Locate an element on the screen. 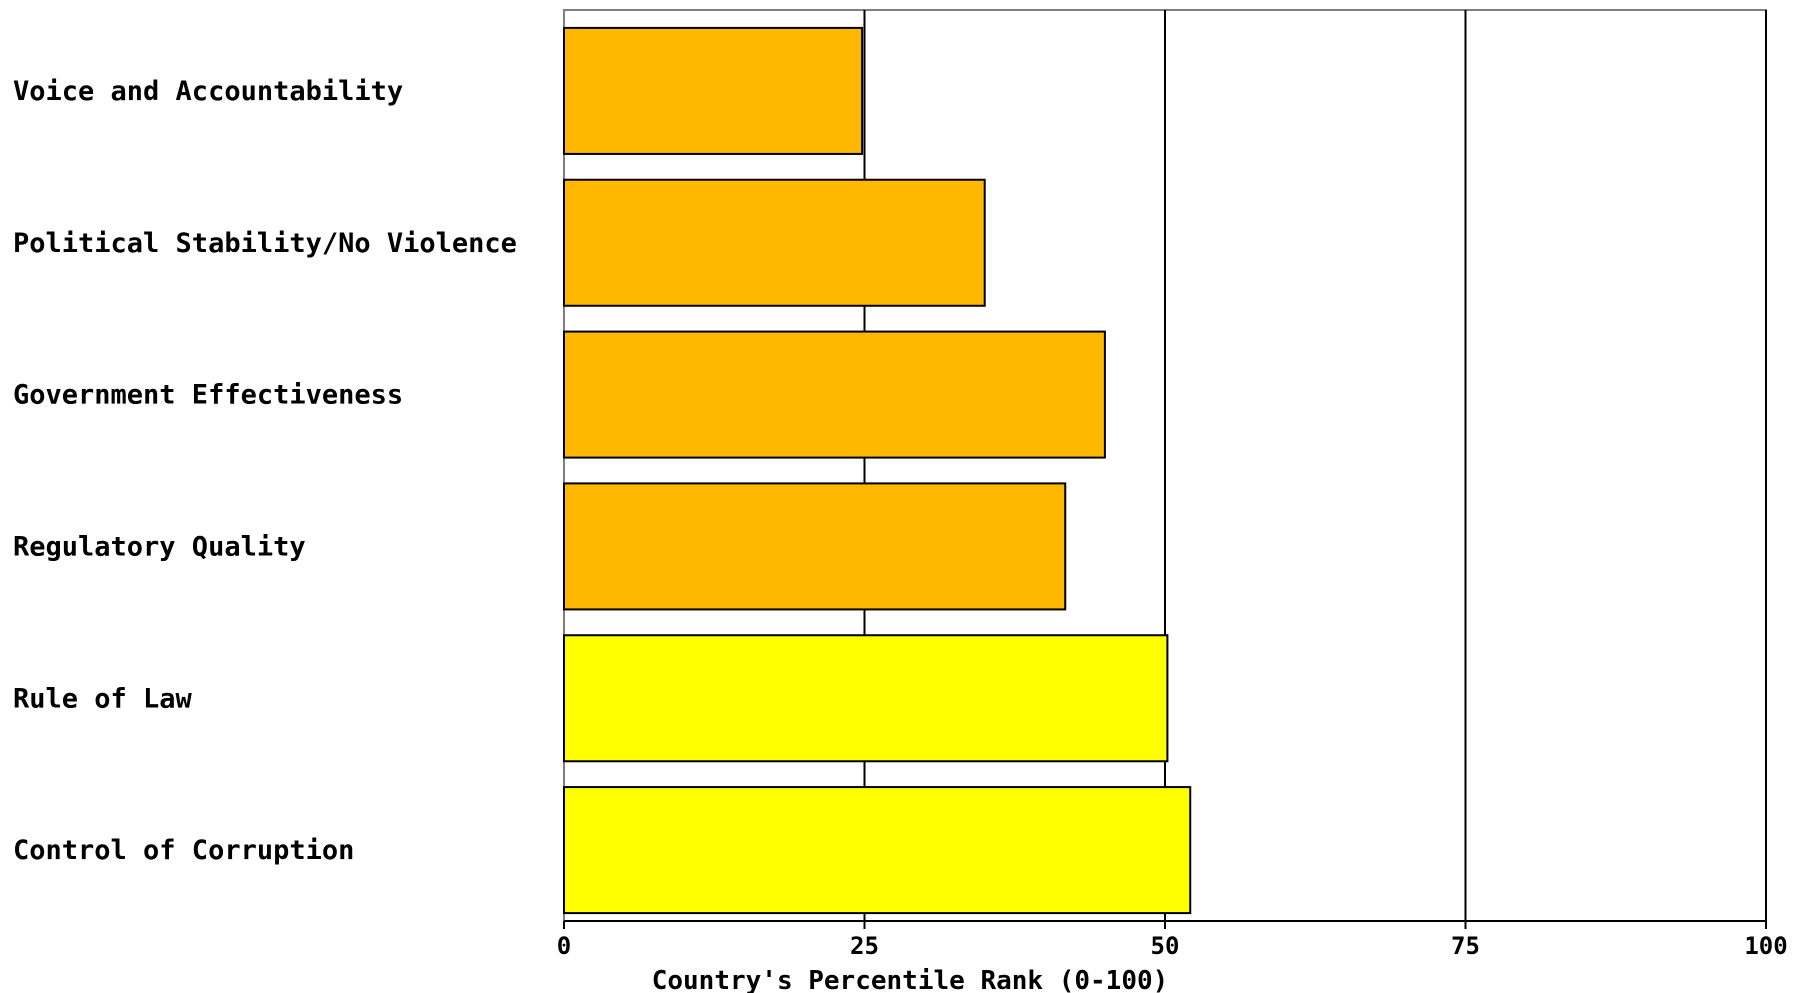 This screenshot has width=1807, height=993. x-tick-label: 25 is located at coordinates (864, 946).